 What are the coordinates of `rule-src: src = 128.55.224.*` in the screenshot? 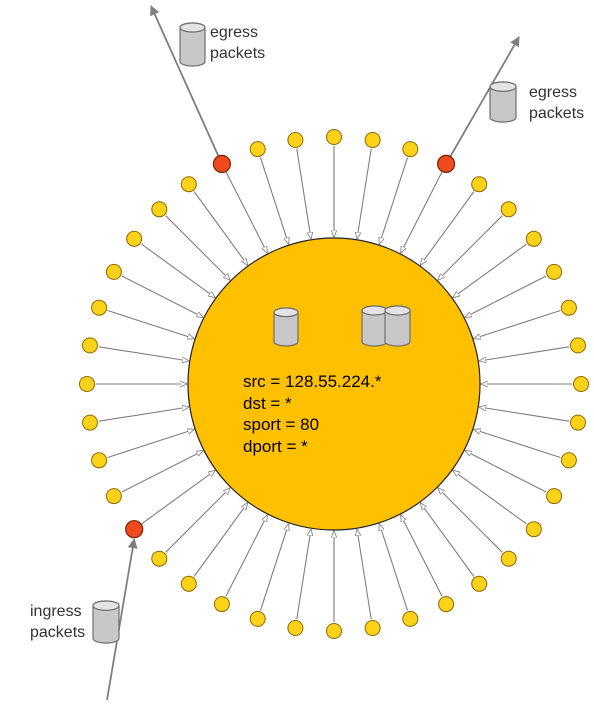 It's located at (312, 381).